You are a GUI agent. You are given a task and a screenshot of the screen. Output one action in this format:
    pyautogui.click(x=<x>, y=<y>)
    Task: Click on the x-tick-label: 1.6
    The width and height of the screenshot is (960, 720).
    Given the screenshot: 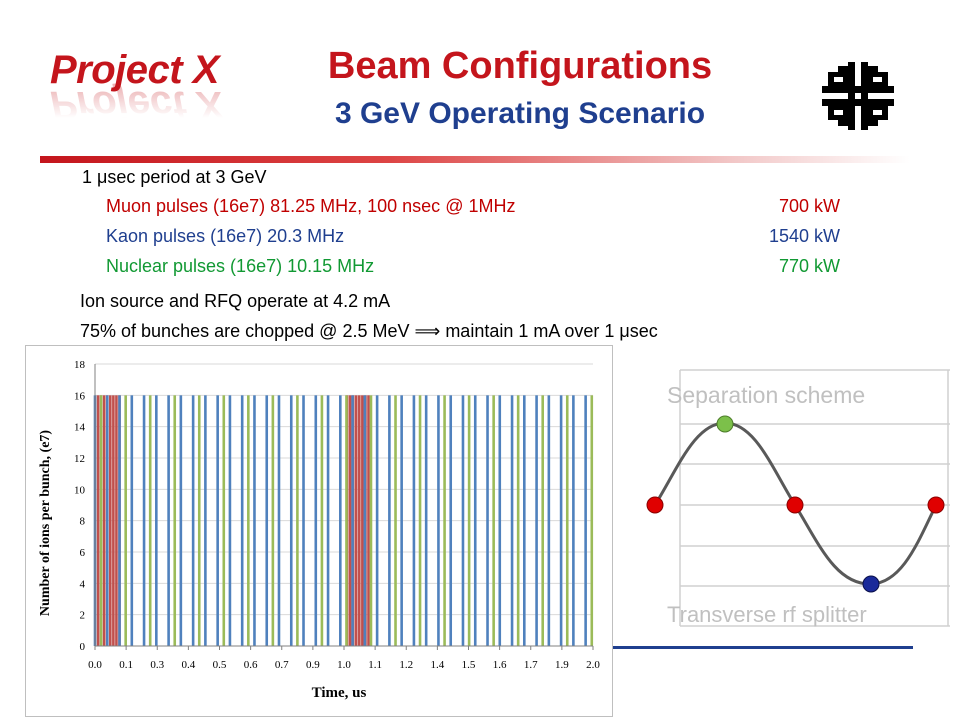 What is the action you would take?
    pyautogui.click(x=500, y=665)
    